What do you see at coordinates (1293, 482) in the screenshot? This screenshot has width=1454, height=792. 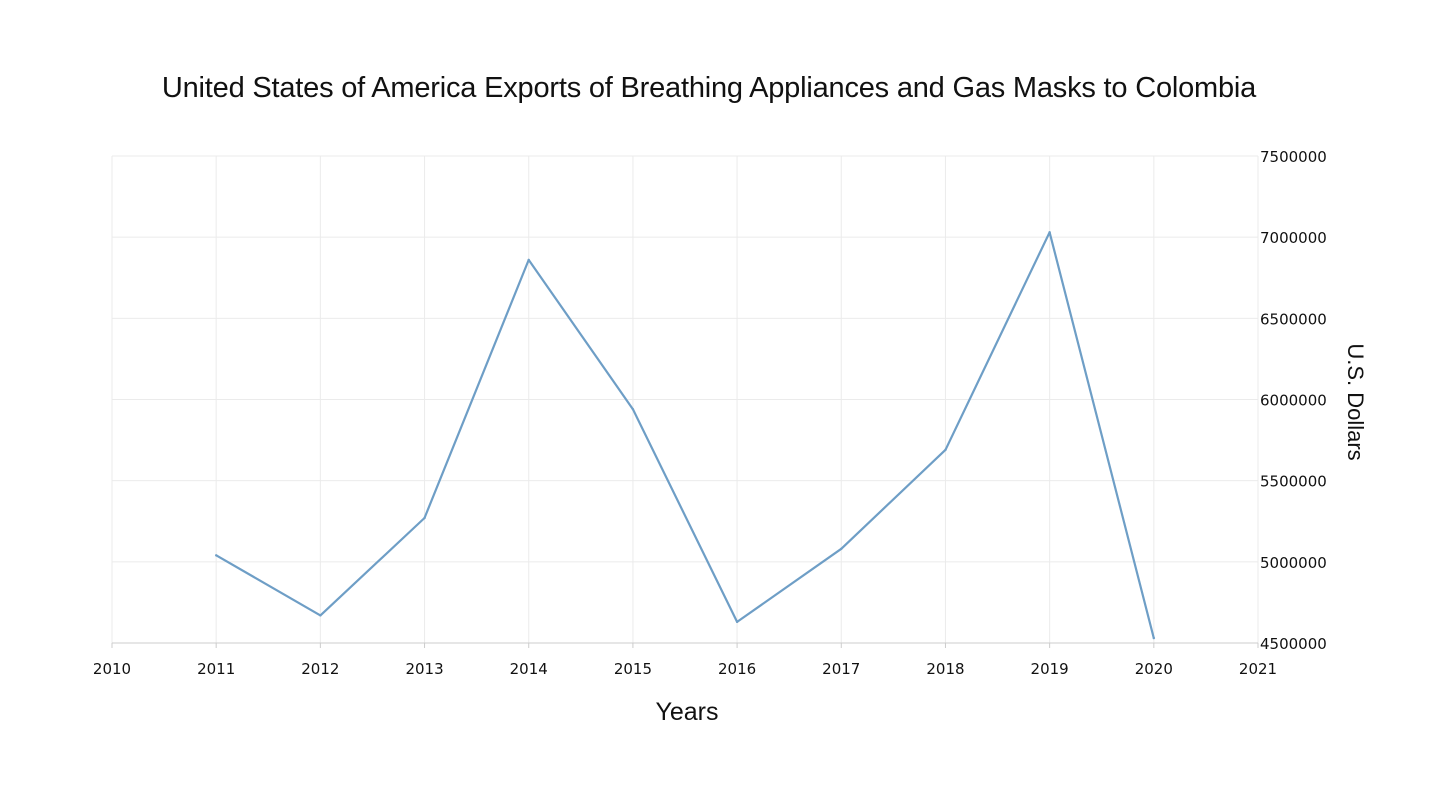 I see `y-tick-label: 5500000` at bounding box center [1293, 482].